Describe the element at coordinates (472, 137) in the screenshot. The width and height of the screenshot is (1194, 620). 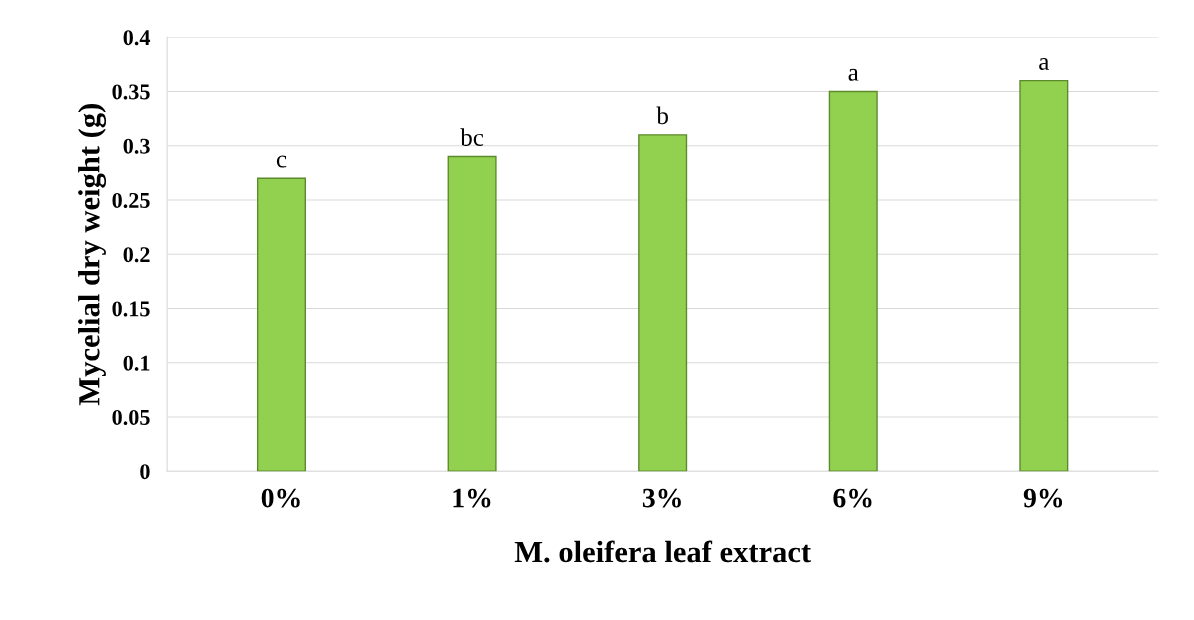
I see `annotation: bc` at that location.